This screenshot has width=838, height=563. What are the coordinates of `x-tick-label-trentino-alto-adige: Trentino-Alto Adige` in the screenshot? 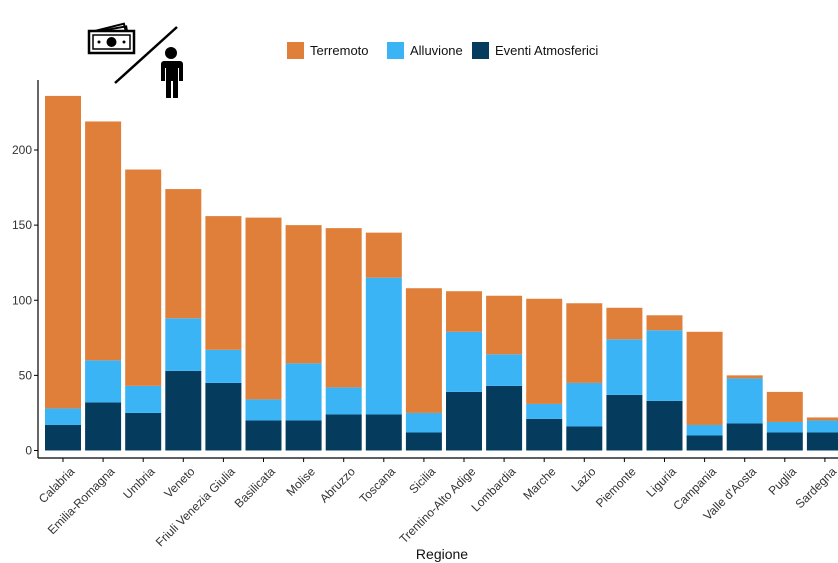 It's located at (438, 505).